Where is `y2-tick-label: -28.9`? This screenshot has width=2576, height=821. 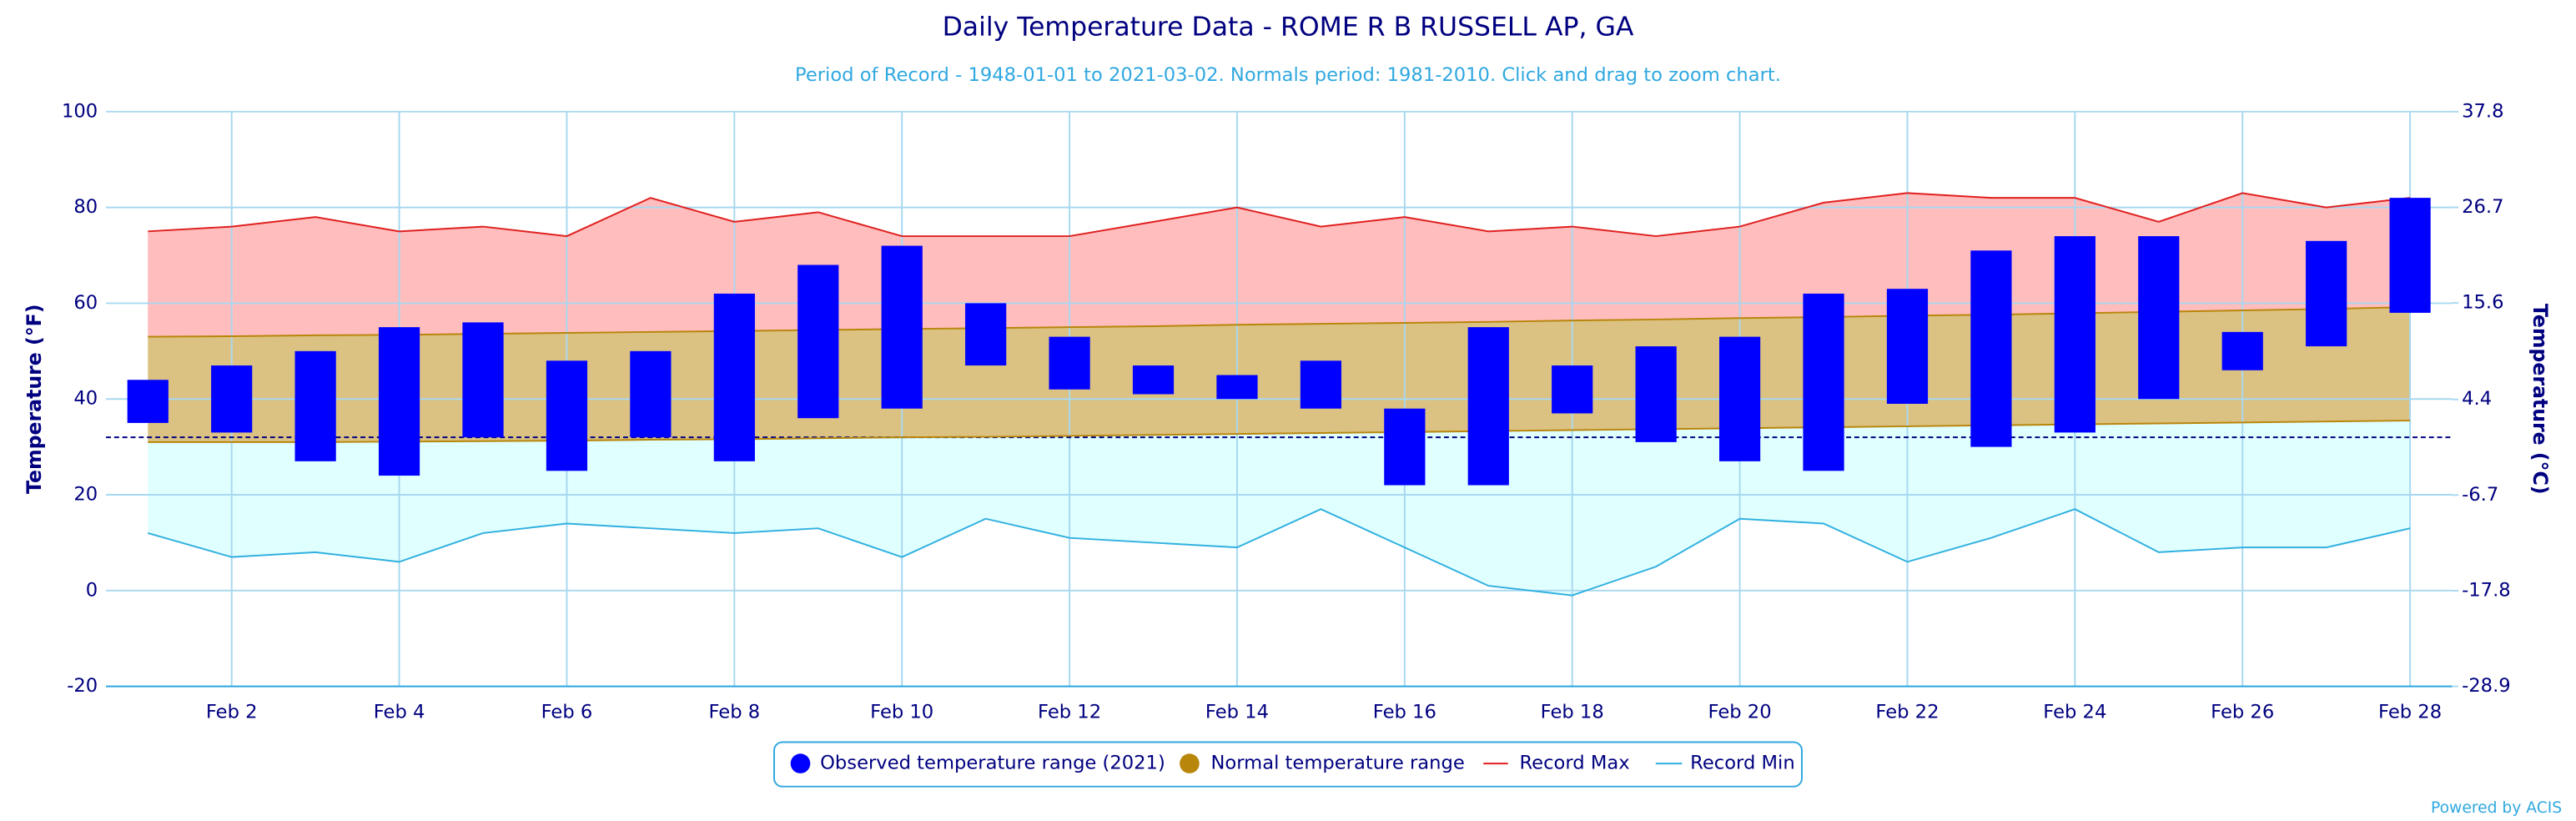
y2-tick-label: -28.9 is located at coordinates (2486, 686).